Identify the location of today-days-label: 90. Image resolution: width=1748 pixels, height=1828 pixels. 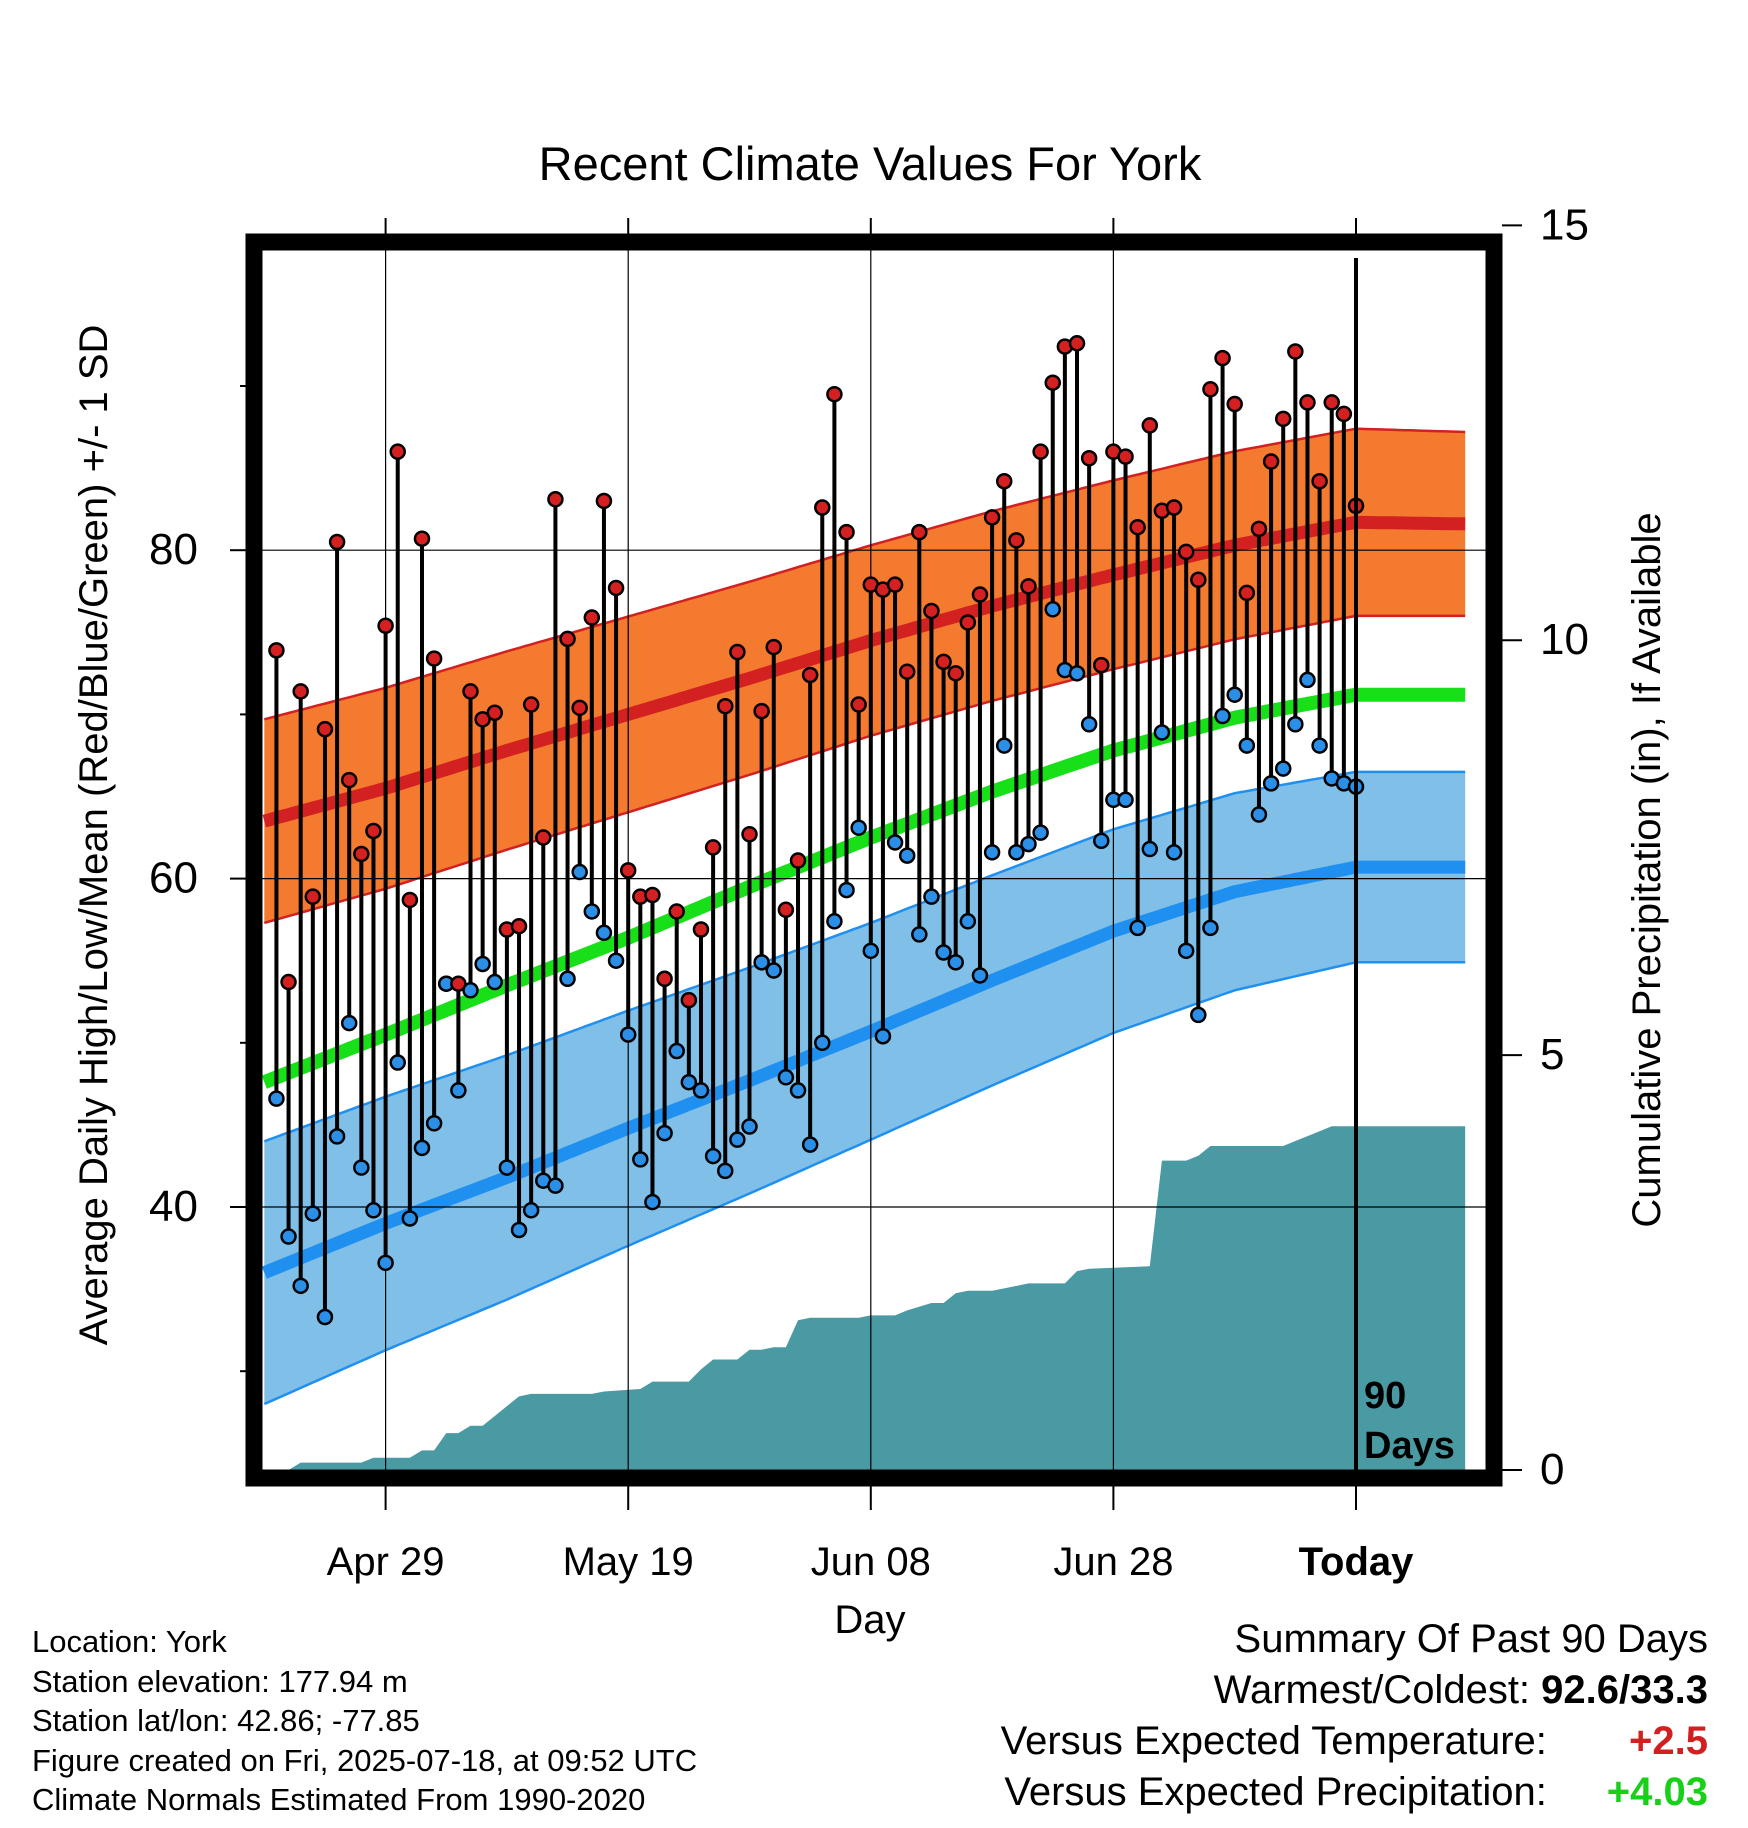
(1385, 1396).